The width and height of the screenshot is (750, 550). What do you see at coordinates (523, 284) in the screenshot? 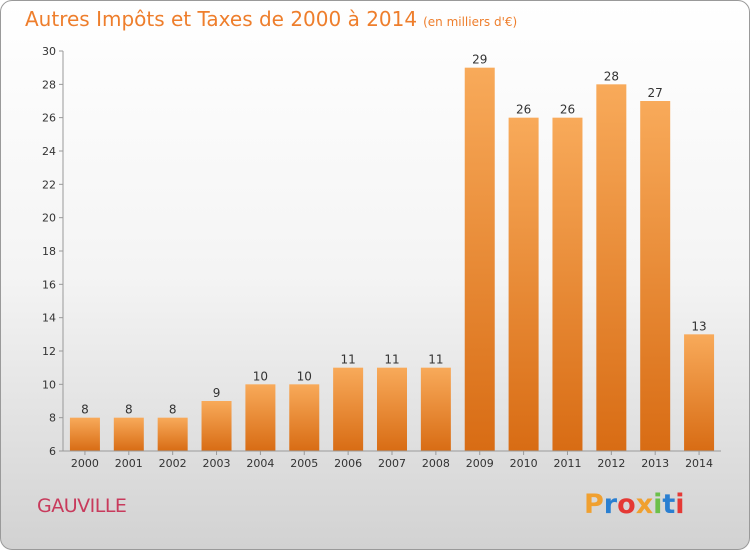
I see `bar-2010` at bounding box center [523, 284].